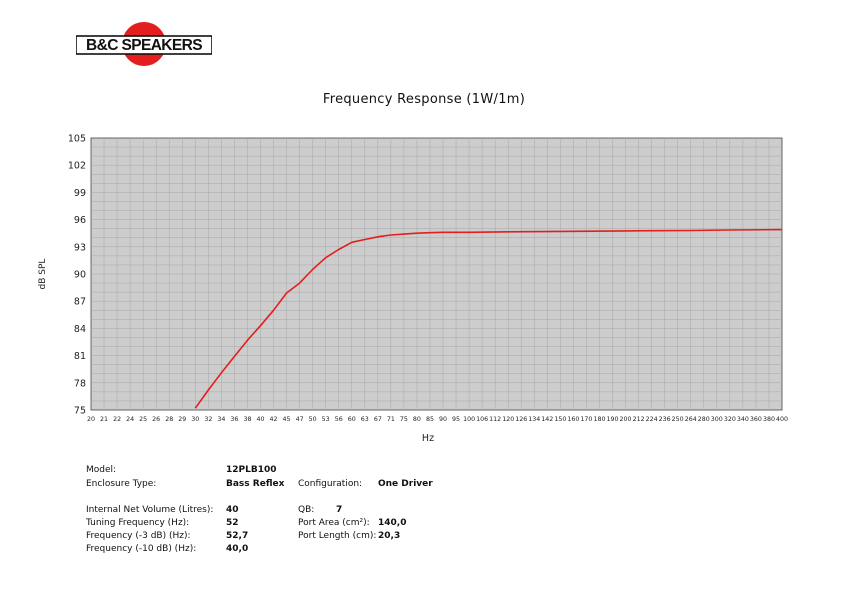 Image resolution: width=848 pixels, height=600 pixels. I want to click on x-tick-label: 34, so click(221, 419).